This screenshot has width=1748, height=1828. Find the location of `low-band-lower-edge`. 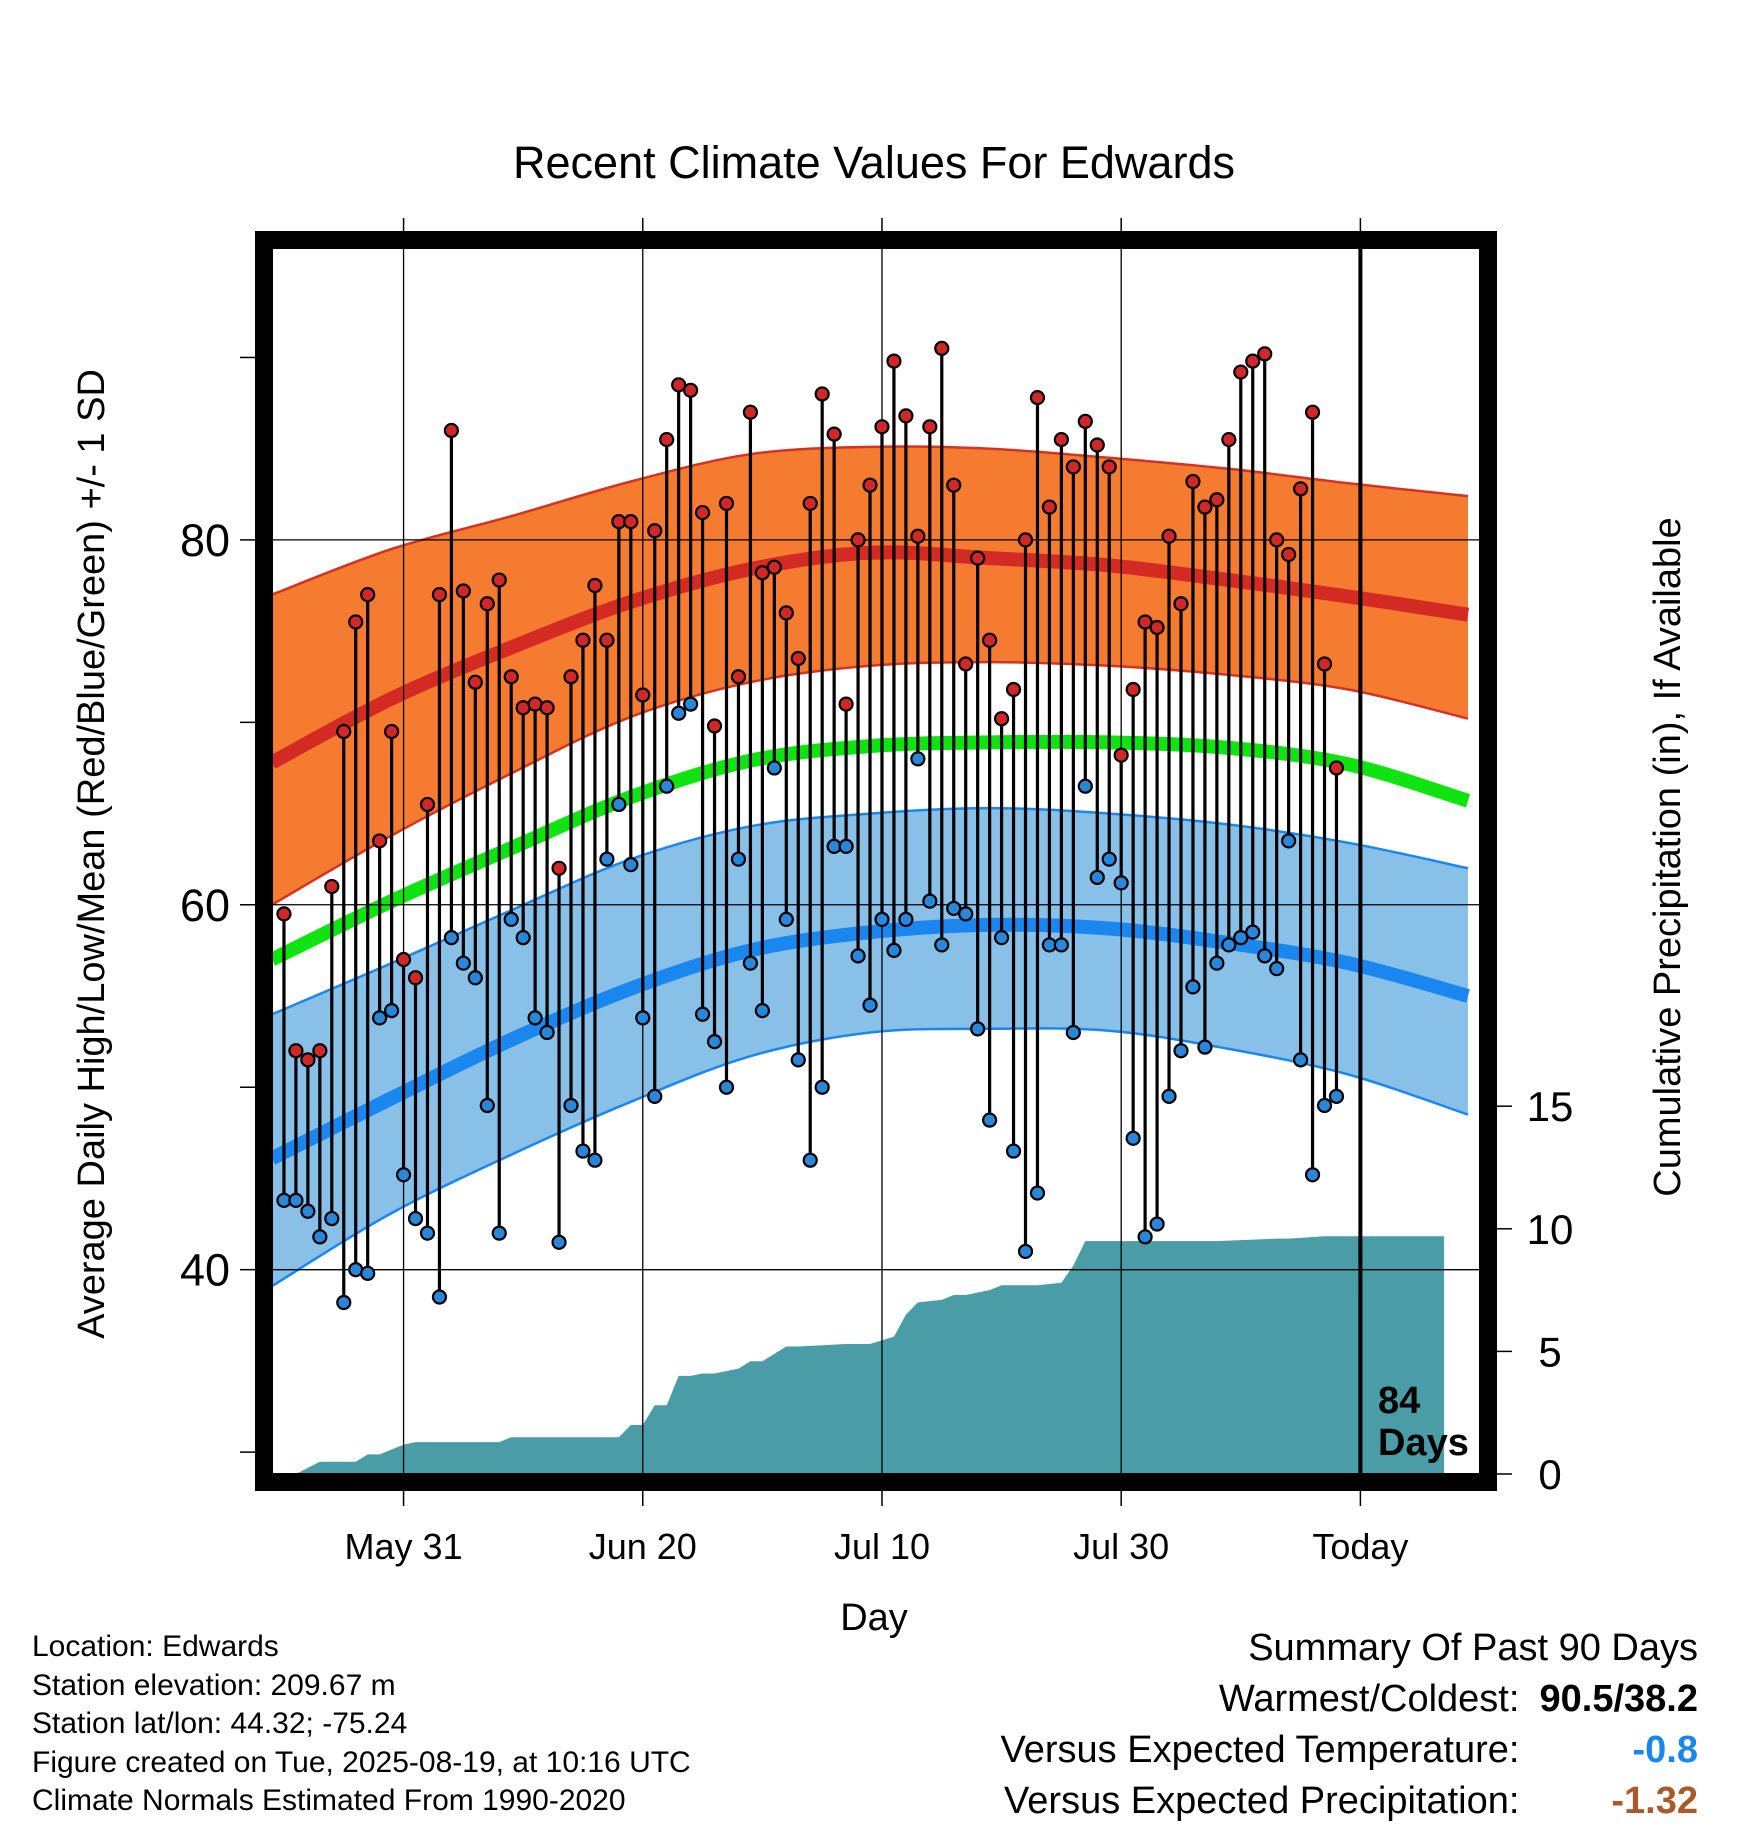

low-band-lower-edge is located at coordinates (870, 1157).